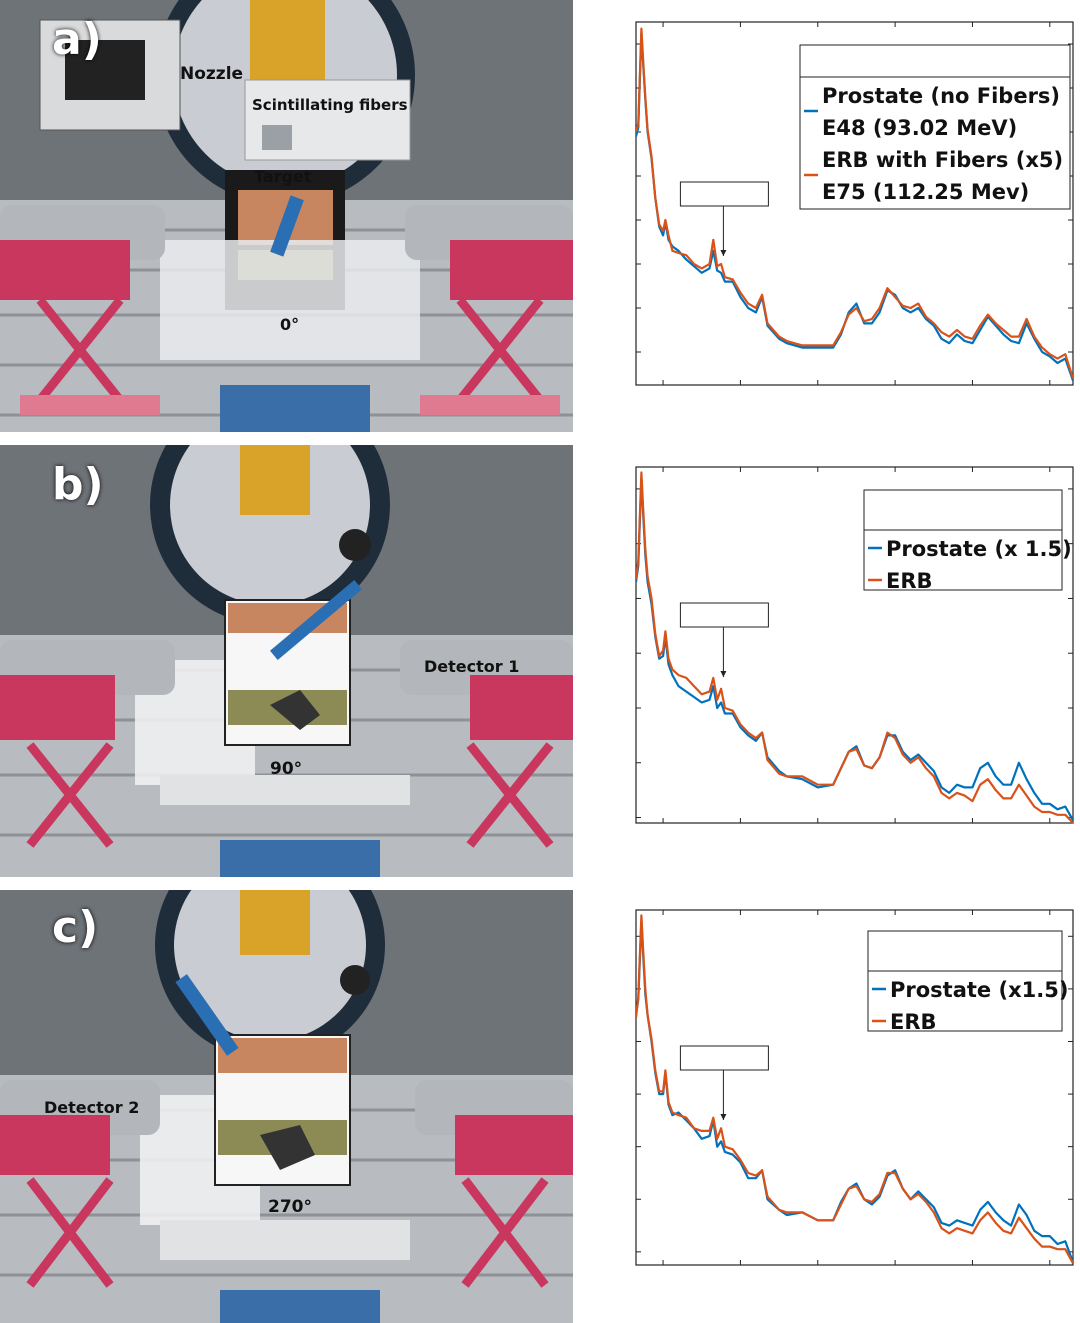  Describe the element at coordinates (75, 927) in the screenshot. I see `panel-label-c: c)` at that location.